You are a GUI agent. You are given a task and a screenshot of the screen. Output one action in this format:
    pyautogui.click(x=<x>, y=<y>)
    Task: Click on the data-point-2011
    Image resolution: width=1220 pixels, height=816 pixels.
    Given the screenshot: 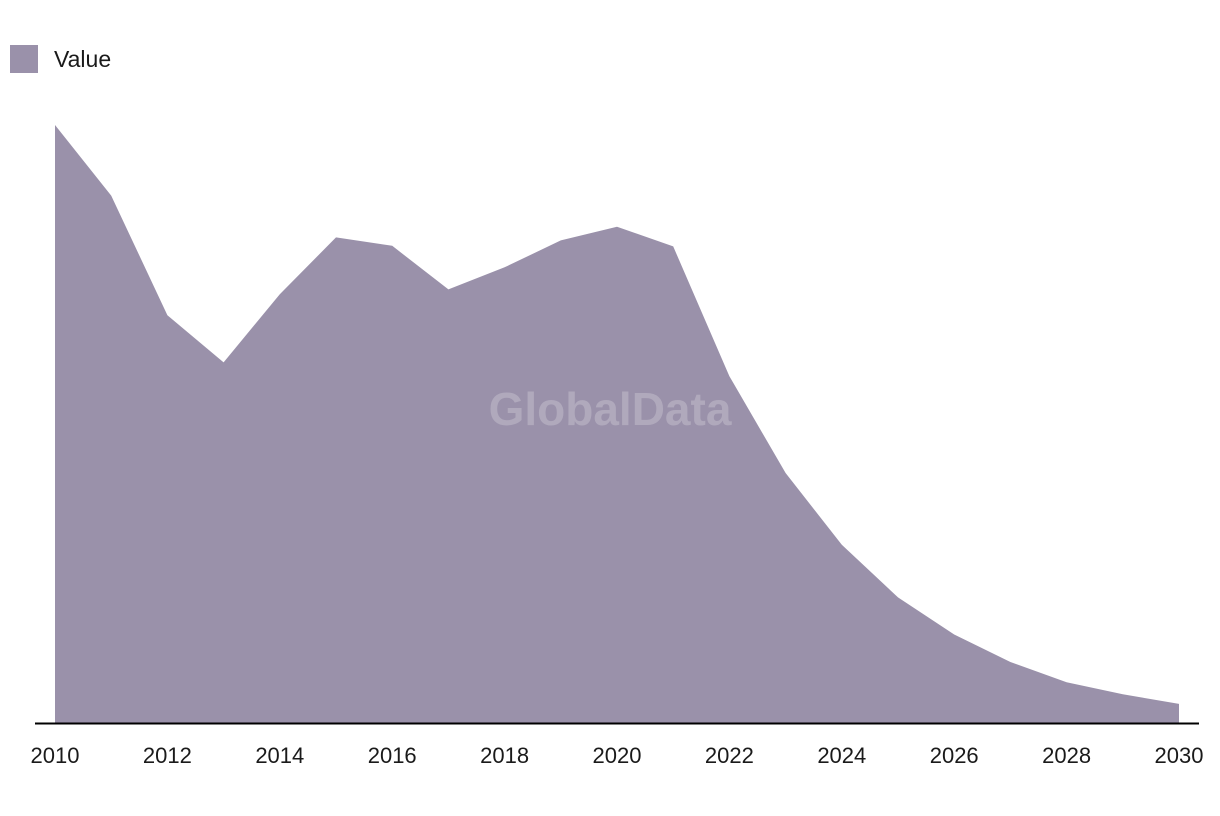 What is the action you would take?
    pyautogui.click(x=111, y=196)
    